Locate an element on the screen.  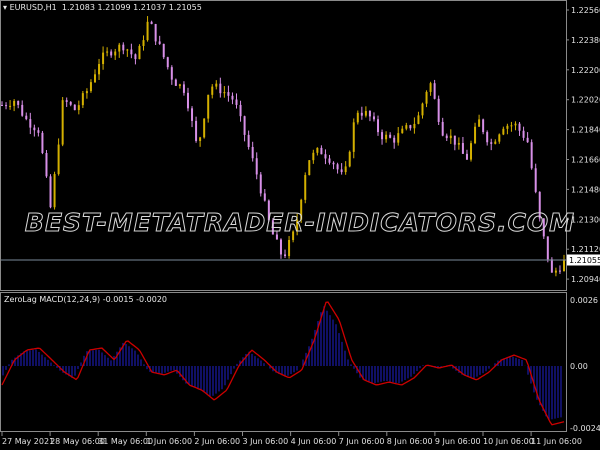
price-tick-label: 1.21840 is located at coordinates (585, 130).